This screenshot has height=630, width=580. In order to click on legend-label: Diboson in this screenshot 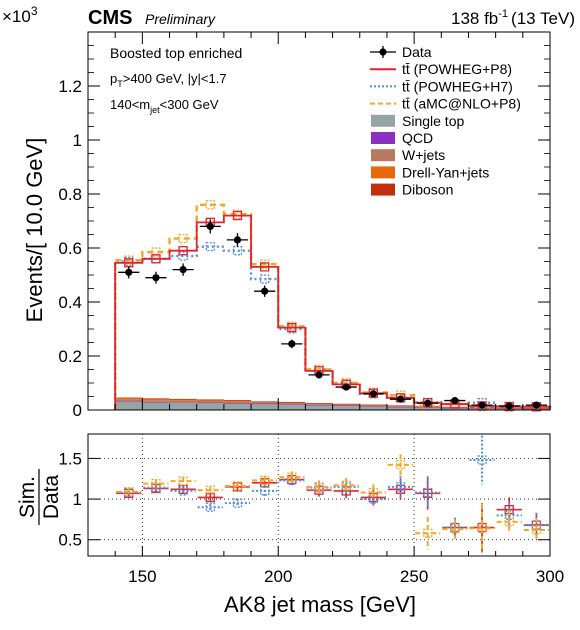, I will do `click(427, 190)`.